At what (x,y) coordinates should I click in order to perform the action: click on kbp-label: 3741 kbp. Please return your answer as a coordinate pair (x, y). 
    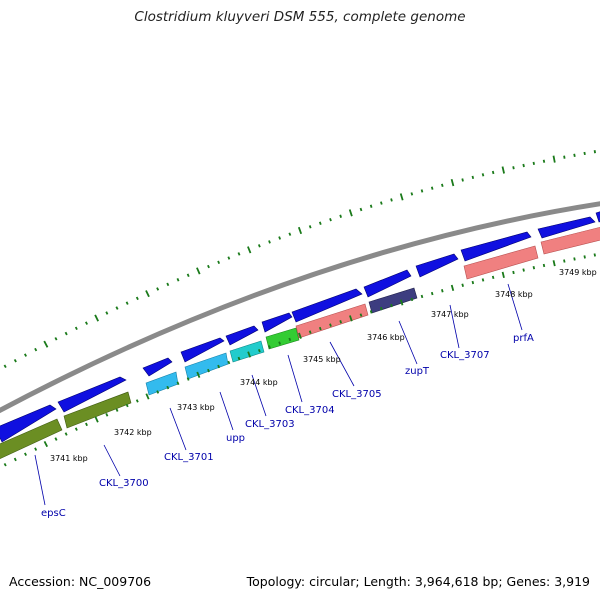
    Looking at the image, I should click on (69, 458).